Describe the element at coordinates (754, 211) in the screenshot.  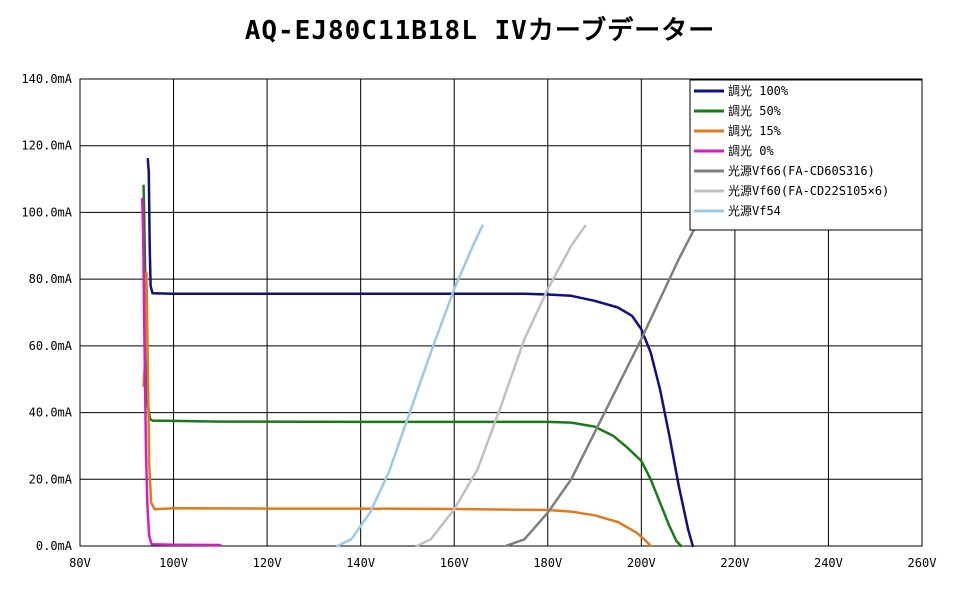
I see `legend-entry: 光源Vf54` at that location.